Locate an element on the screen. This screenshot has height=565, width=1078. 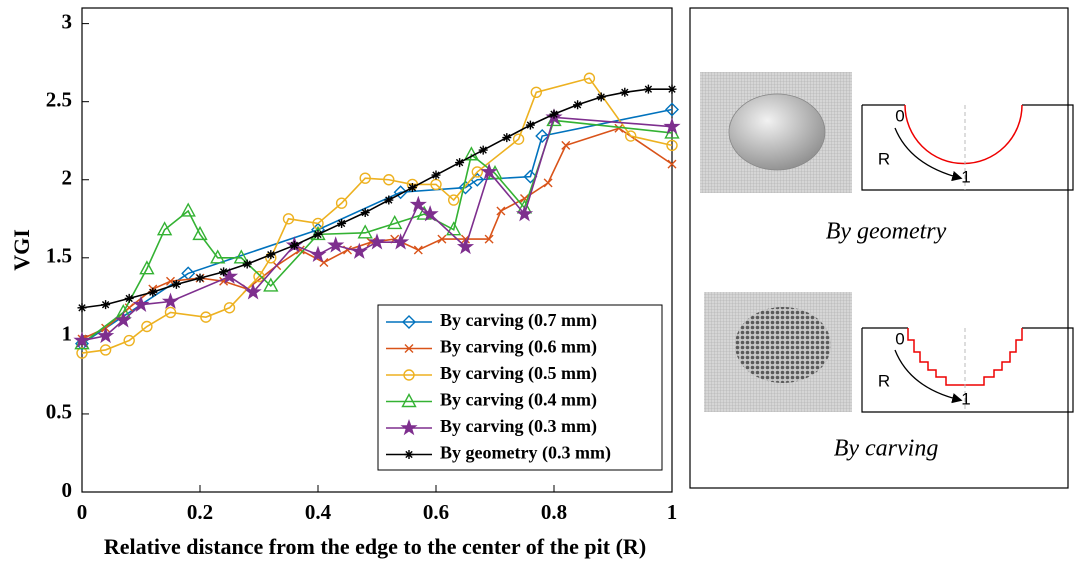
legend-box is located at coordinates (520, 387).